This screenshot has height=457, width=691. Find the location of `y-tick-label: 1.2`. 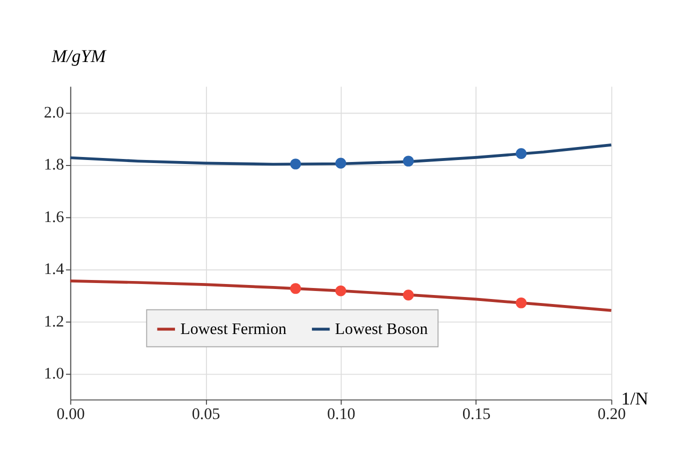

y-tick-label: 1.2 is located at coordinates (54, 321).